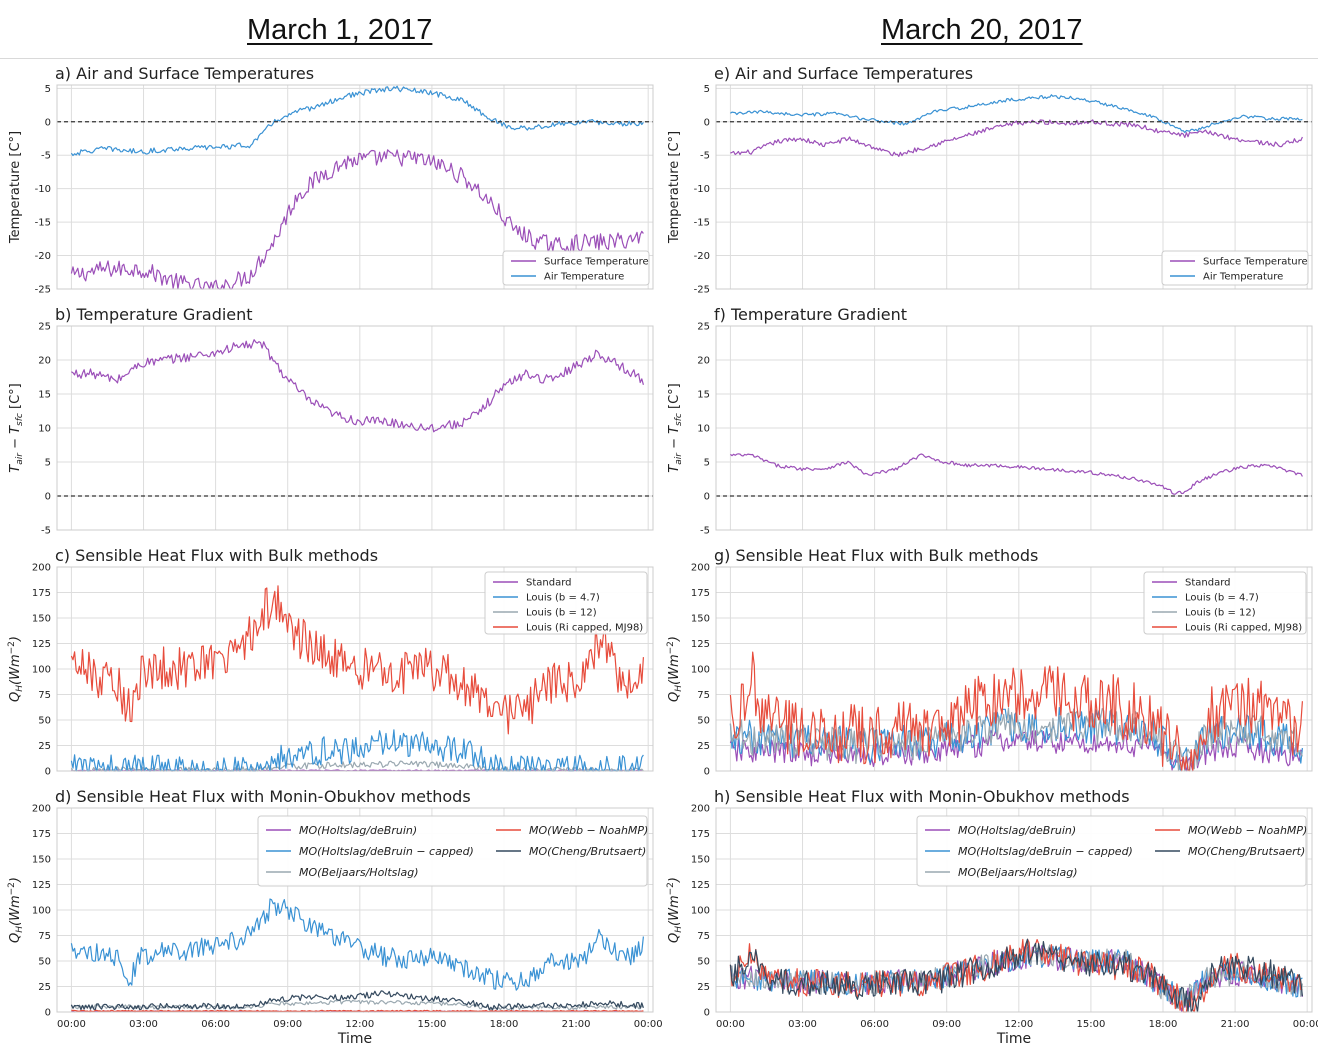 The width and height of the screenshot is (1318, 1053). Describe the element at coordinates (358, 872) in the screenshot. I see `legend-label: MO(Beljaars/Holtslag)` at that location.